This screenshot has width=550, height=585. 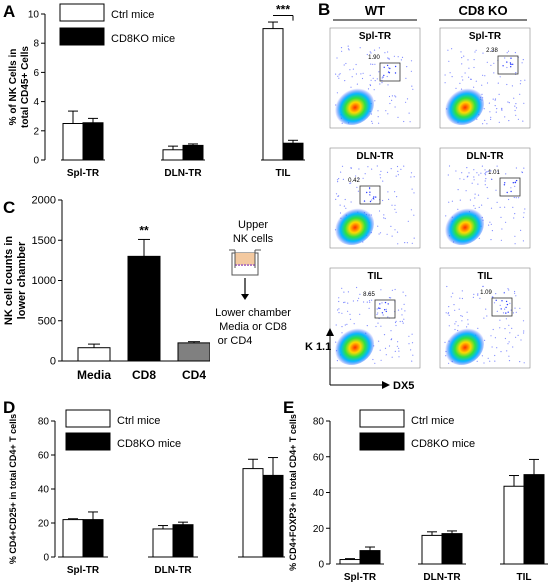 What do you see at coordinates (36, 73) in the screenshot?
I see `y-tick-label: 6` at bounding box center [36, 73].